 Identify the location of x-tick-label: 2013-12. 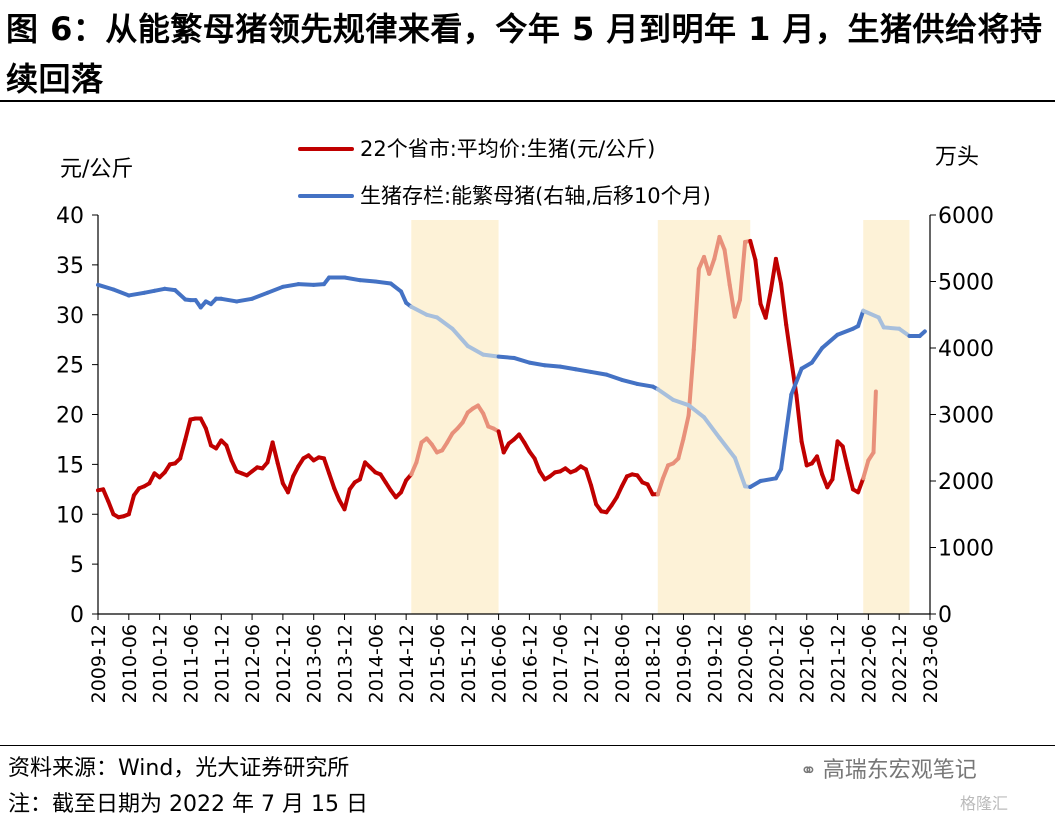
(346, 663).